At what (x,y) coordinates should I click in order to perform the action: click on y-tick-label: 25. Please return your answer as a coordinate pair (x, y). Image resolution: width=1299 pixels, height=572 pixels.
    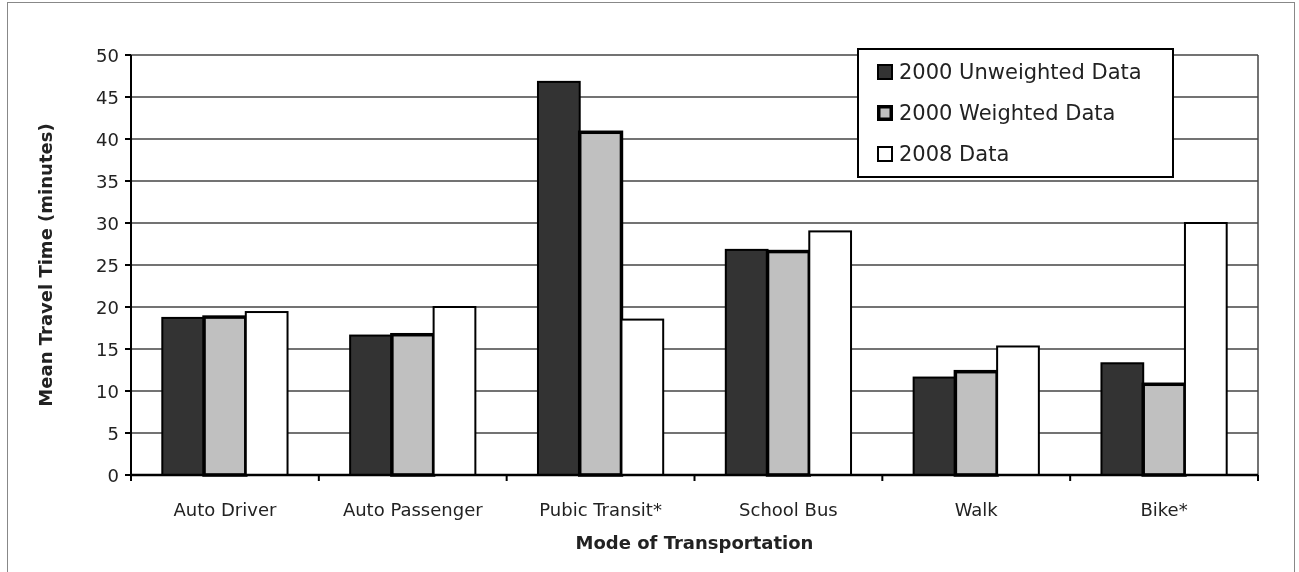
    Looking at the image, I should click on (107, 265).